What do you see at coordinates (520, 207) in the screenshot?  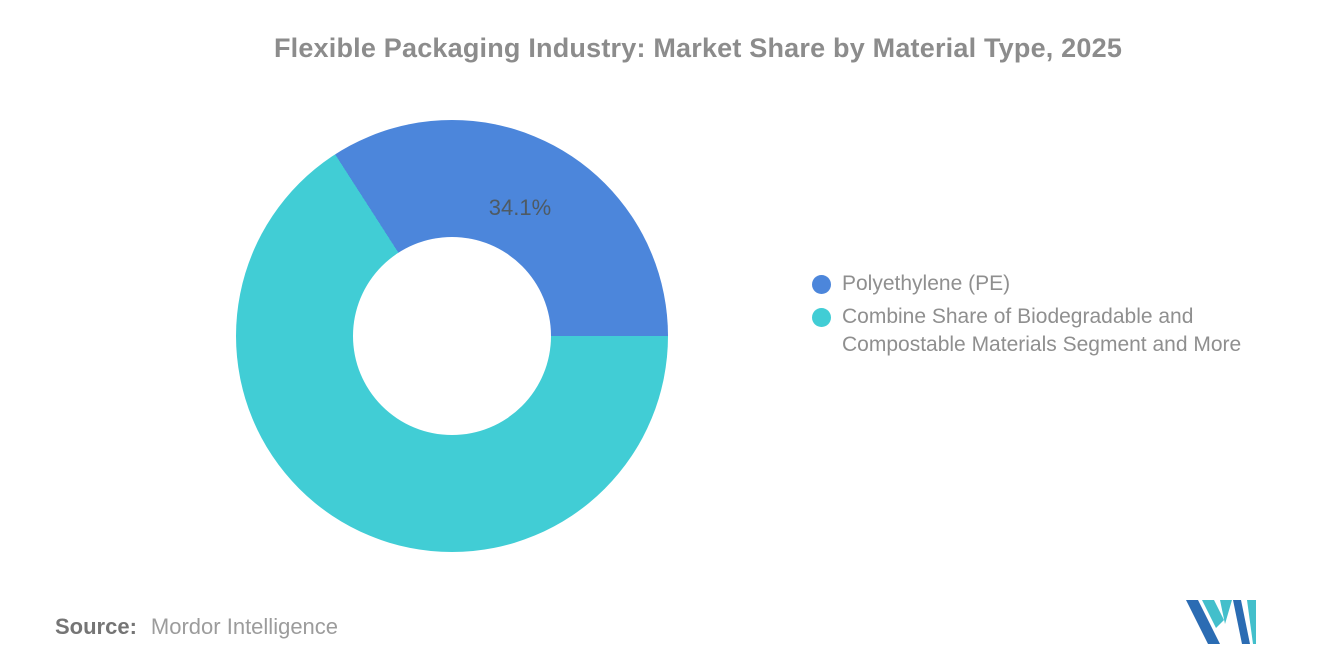 I see `slice-data-label: 34.1%` at bounding box center [520, 207].